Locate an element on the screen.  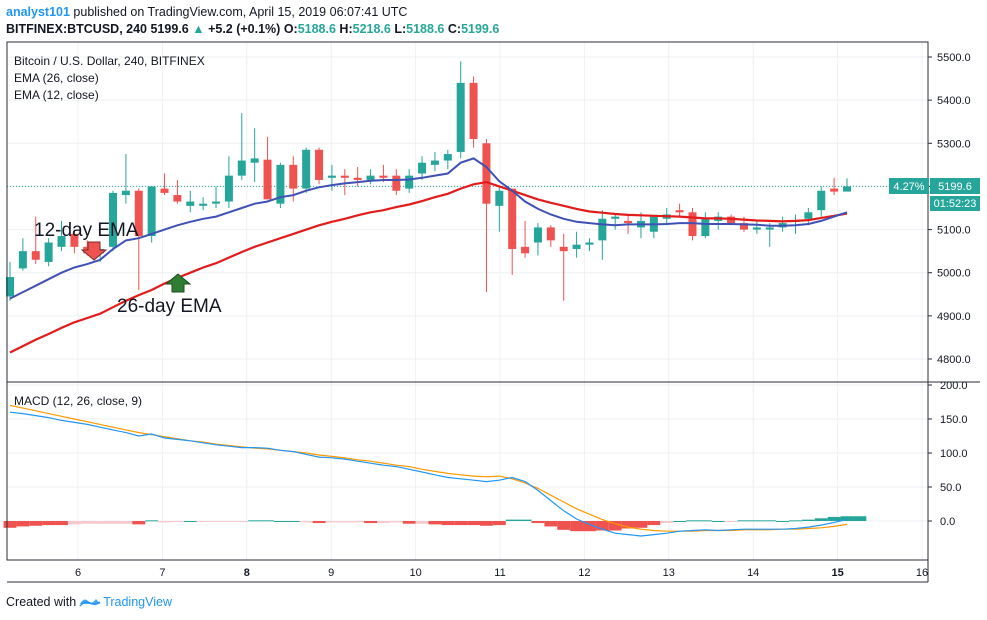
open-label: O: is located at coordinates (290, 29).